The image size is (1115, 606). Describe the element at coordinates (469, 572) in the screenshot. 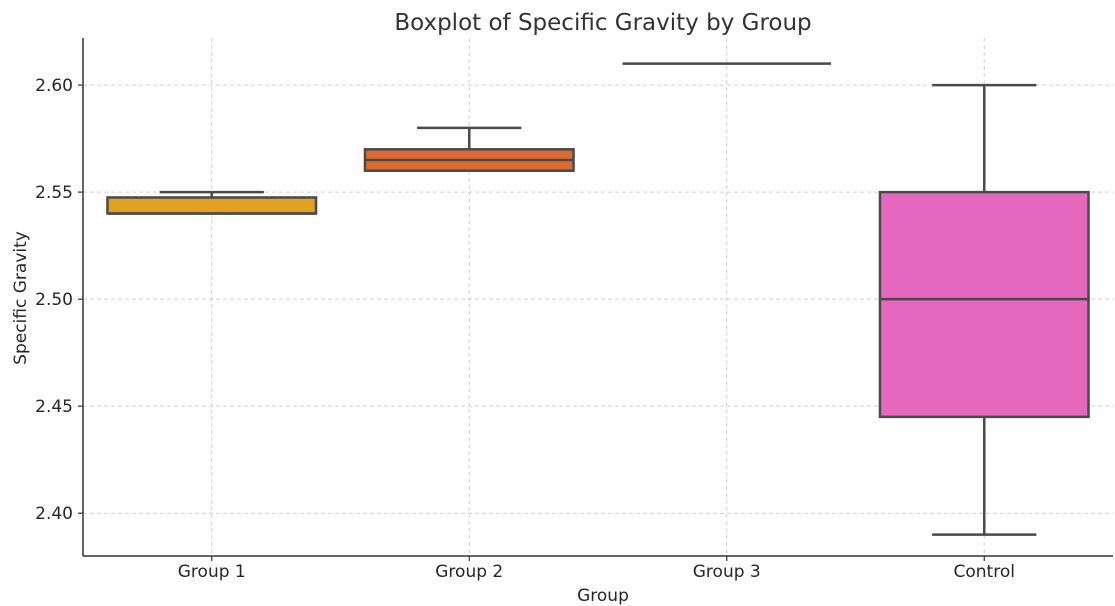

I see `x-tick-label: Group 2` at that location.